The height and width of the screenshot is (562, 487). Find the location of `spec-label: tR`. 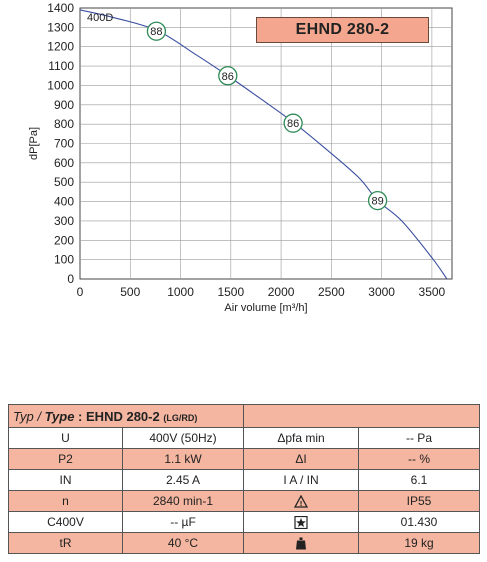

spec-label: tR is located at coordinates (65, 543).